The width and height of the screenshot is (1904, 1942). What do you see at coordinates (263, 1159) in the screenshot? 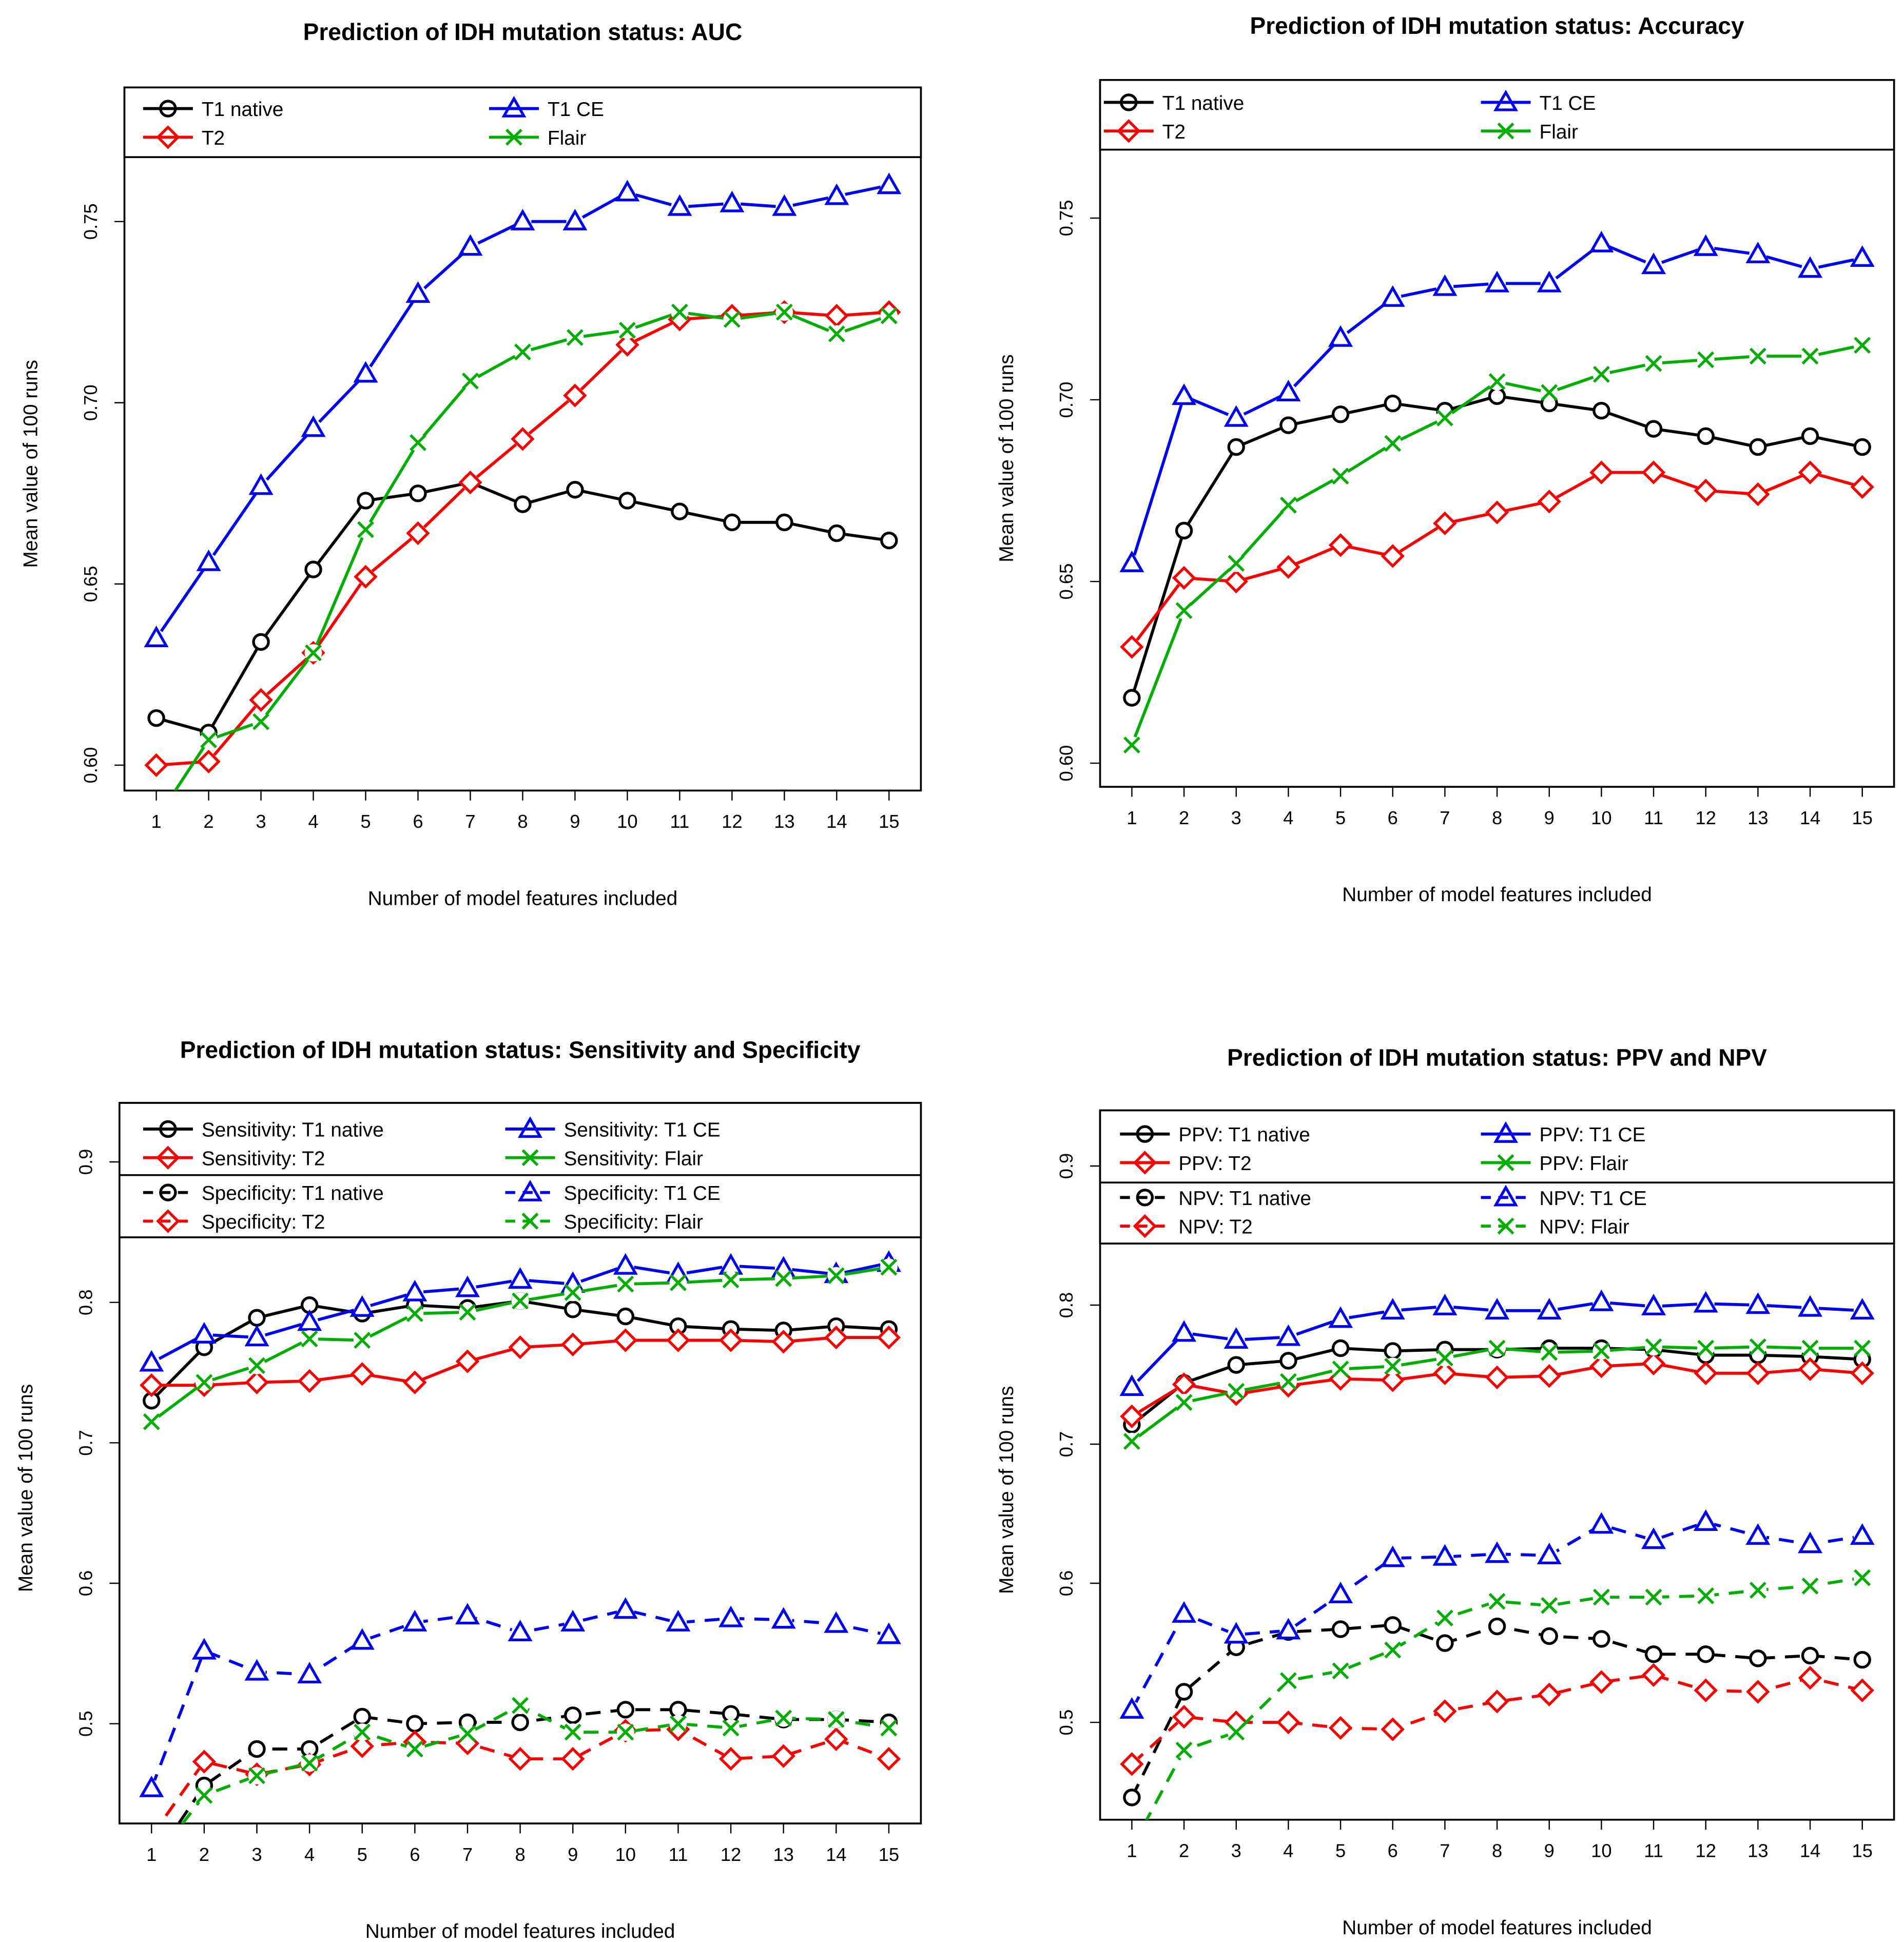
I see `legend-label: Sensitivity: T2` at bounding box center [263, 1159].